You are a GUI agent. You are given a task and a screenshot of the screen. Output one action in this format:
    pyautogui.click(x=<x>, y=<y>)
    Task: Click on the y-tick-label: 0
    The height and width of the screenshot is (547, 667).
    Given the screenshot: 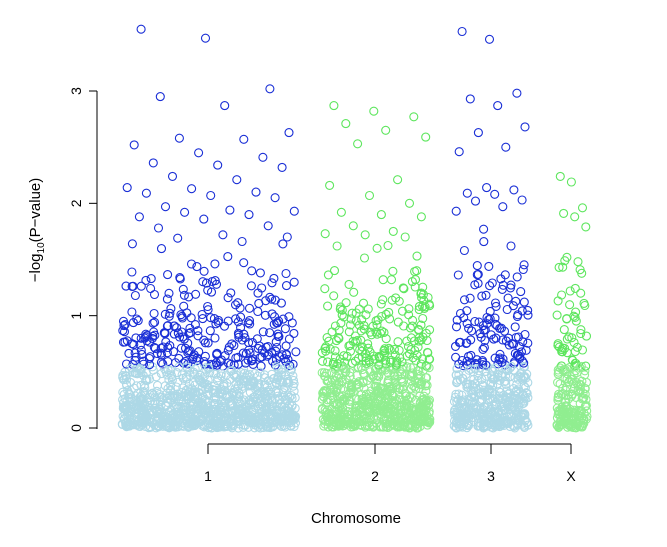 What is the action you would take?
    pyautogui.click(x=76, y=428)
    